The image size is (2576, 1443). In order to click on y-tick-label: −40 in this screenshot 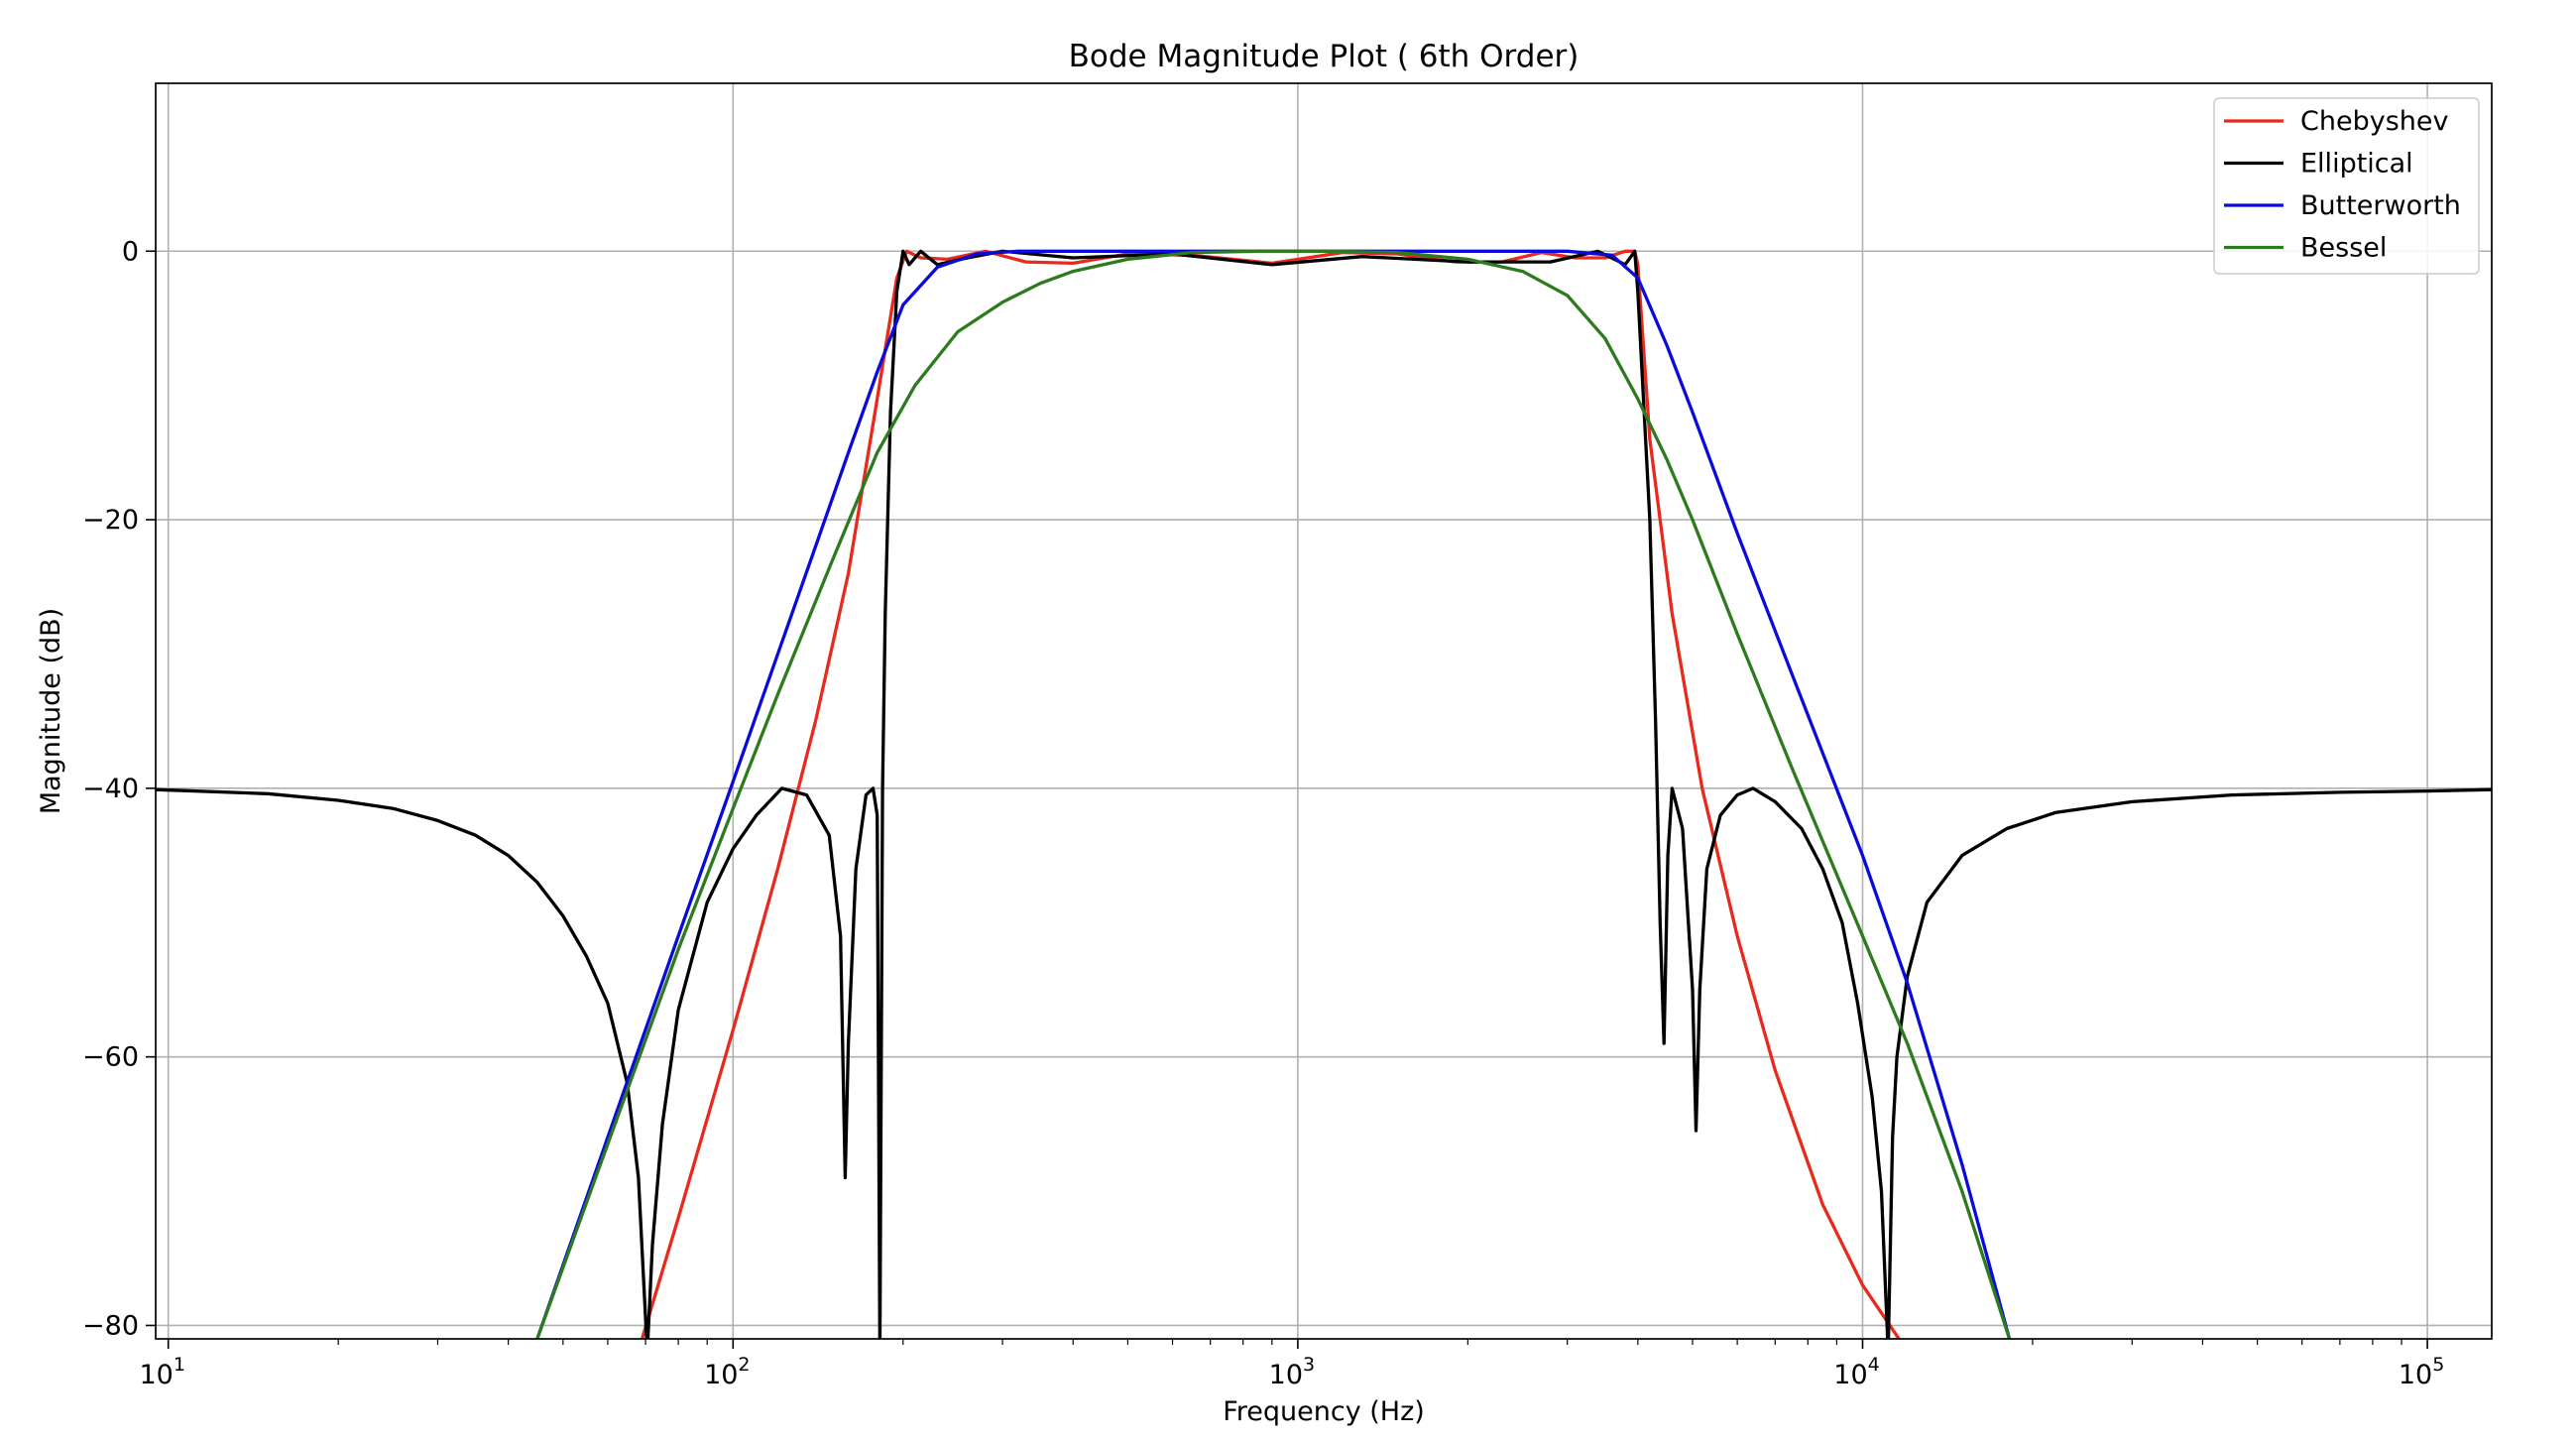, I will do `click(111, 789)`.